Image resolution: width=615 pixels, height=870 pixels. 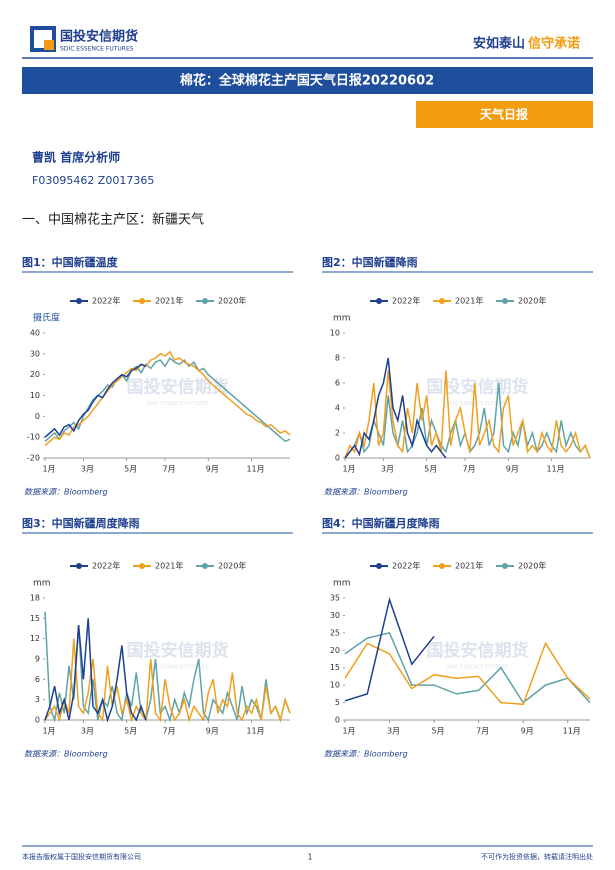 I want to click on y-tick-label: 8, so click(x=337, y=358).